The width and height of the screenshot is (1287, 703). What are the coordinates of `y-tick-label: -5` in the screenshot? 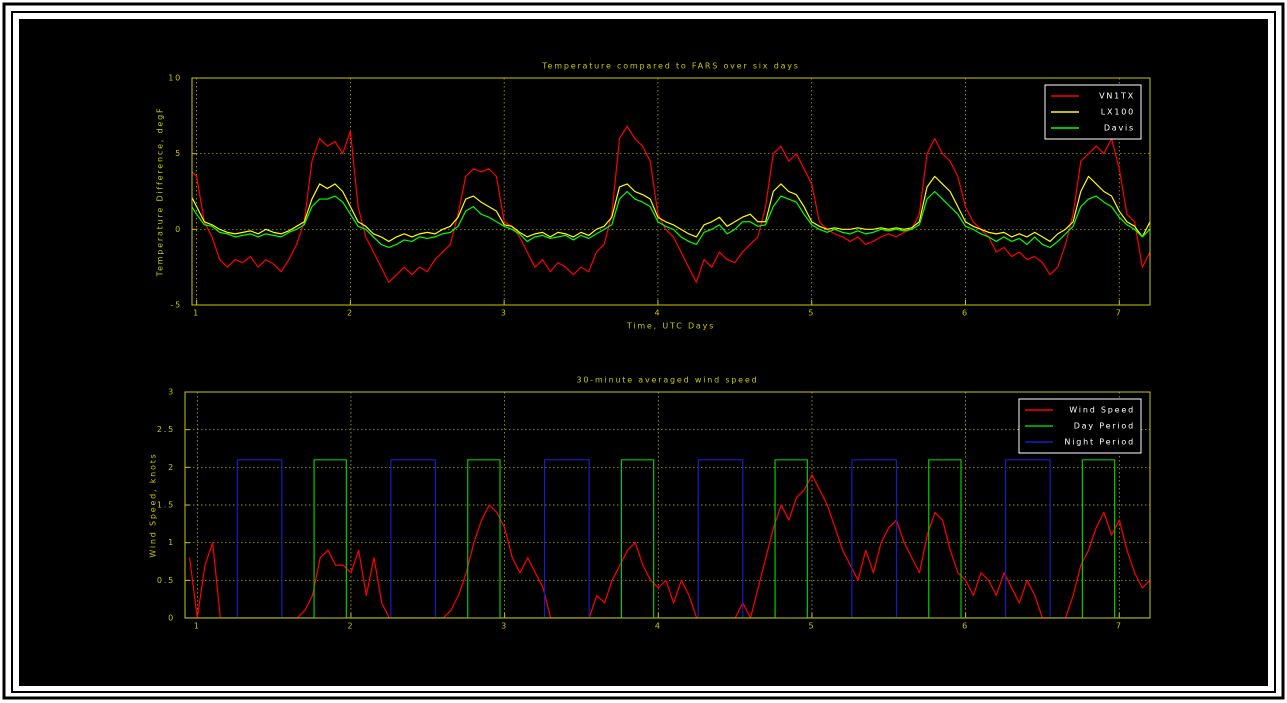 It's located at (176, 305).